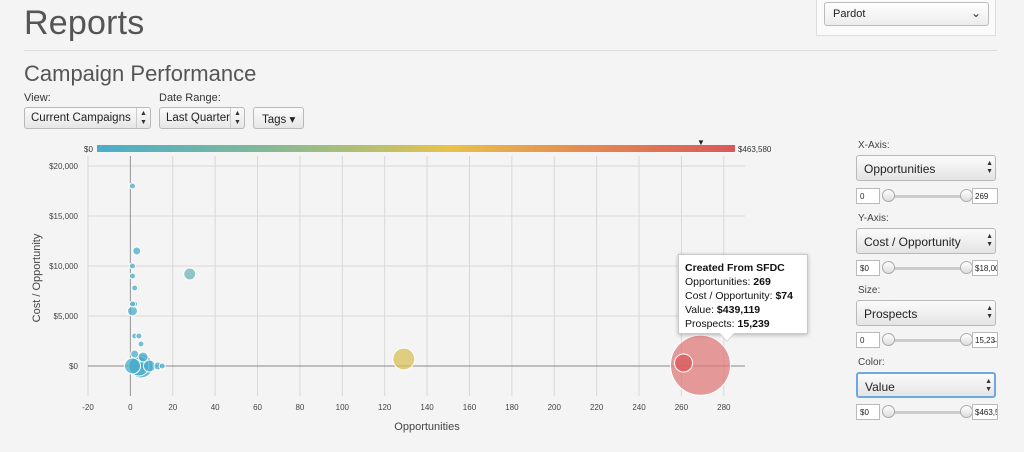 Image resolution: width=1024 pixels, height=452 pixels. What do you see at coordinates (753, 324) in the screenshot?
I see `tooltip-prospects-value: 15,239` at bounding box center [753, 324].